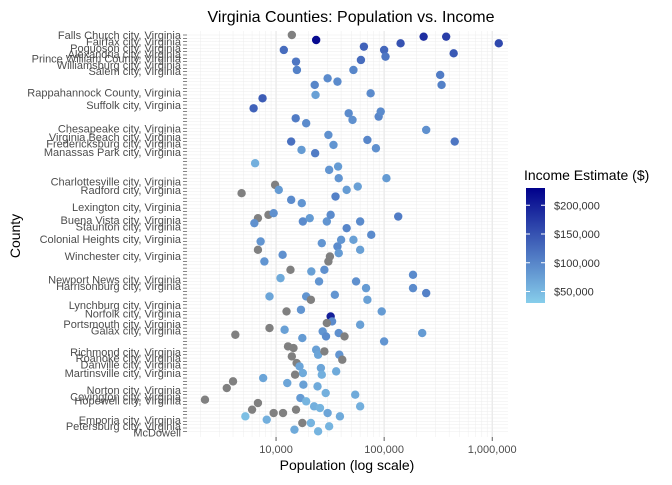 The height and width of the screenshot is (485, 672). Describe the element at coordinates (104, 93) in the screenshot. I see `y-tick-label: Rappahannock County, Virginia` at that location.